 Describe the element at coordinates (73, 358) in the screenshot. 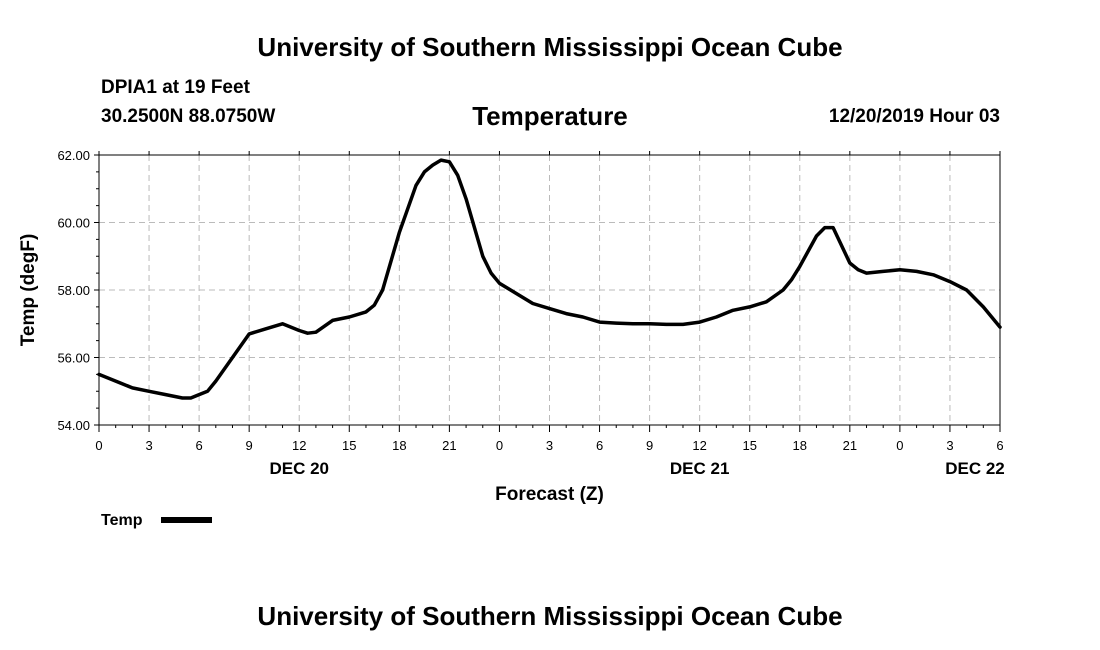

I see `y-tick-label: 56.00` at that location.